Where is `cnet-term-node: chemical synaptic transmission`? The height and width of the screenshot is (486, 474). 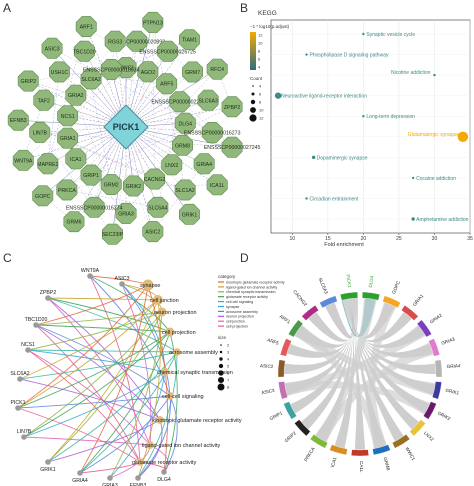
cnet-term-node: chemical synaptic transmission is located at coordinates (195, 372).